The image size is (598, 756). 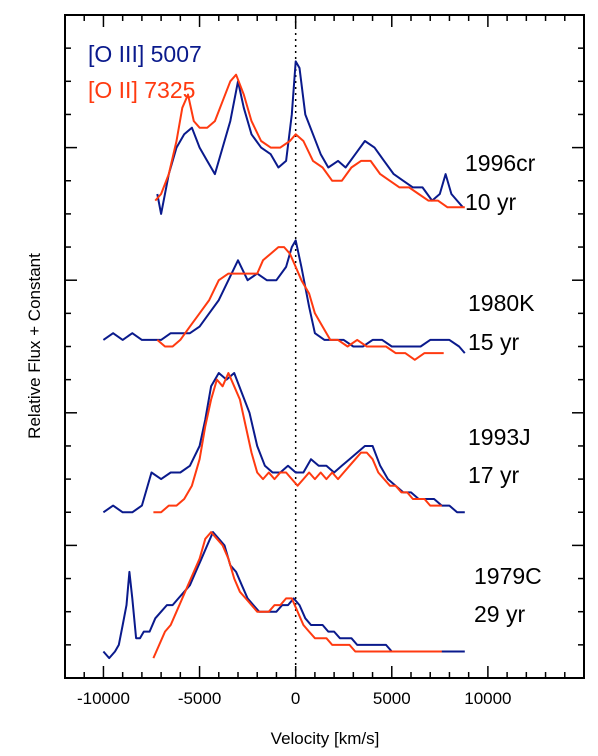 I want to click on annotation-1980k-age: 15 yr, so click(x=493, y=342).